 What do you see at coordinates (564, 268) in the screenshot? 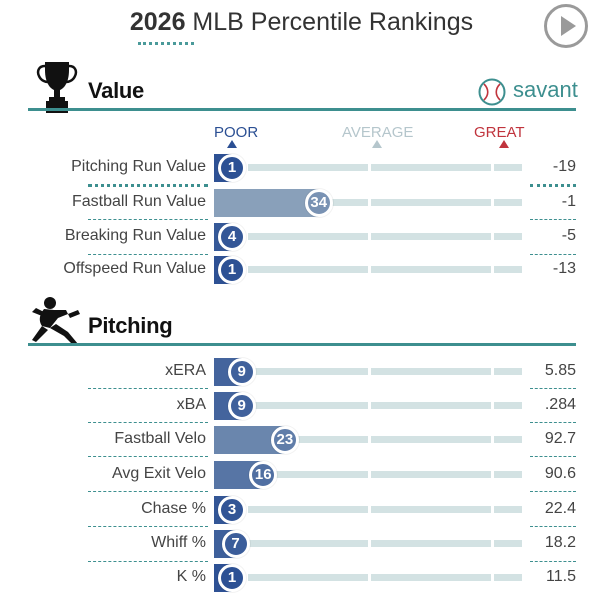
I see `metric-value: -13` at bounding box center [564, 268].